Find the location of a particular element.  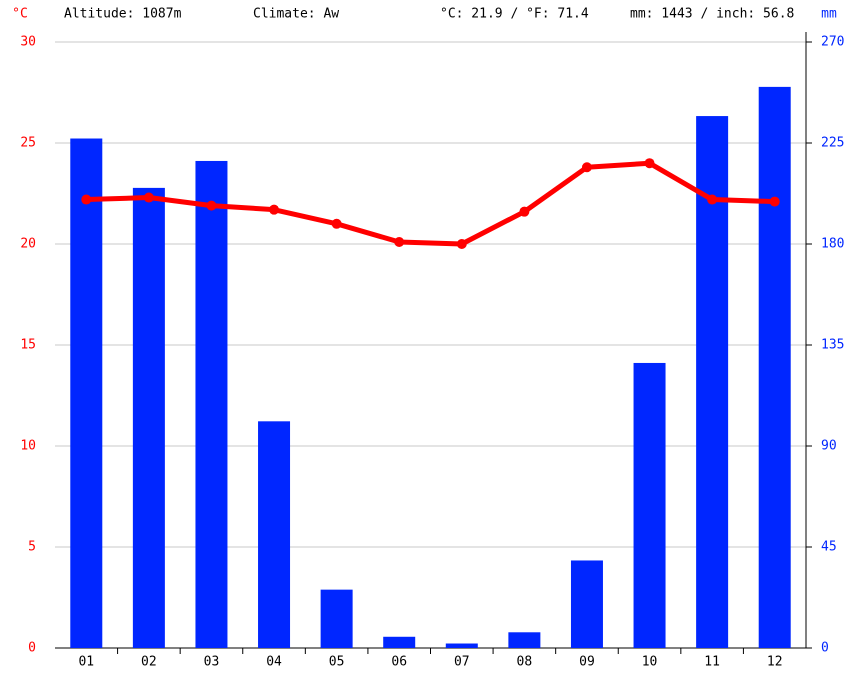

header-text: Altitude: 1087m is located at coordinates (123, 14).